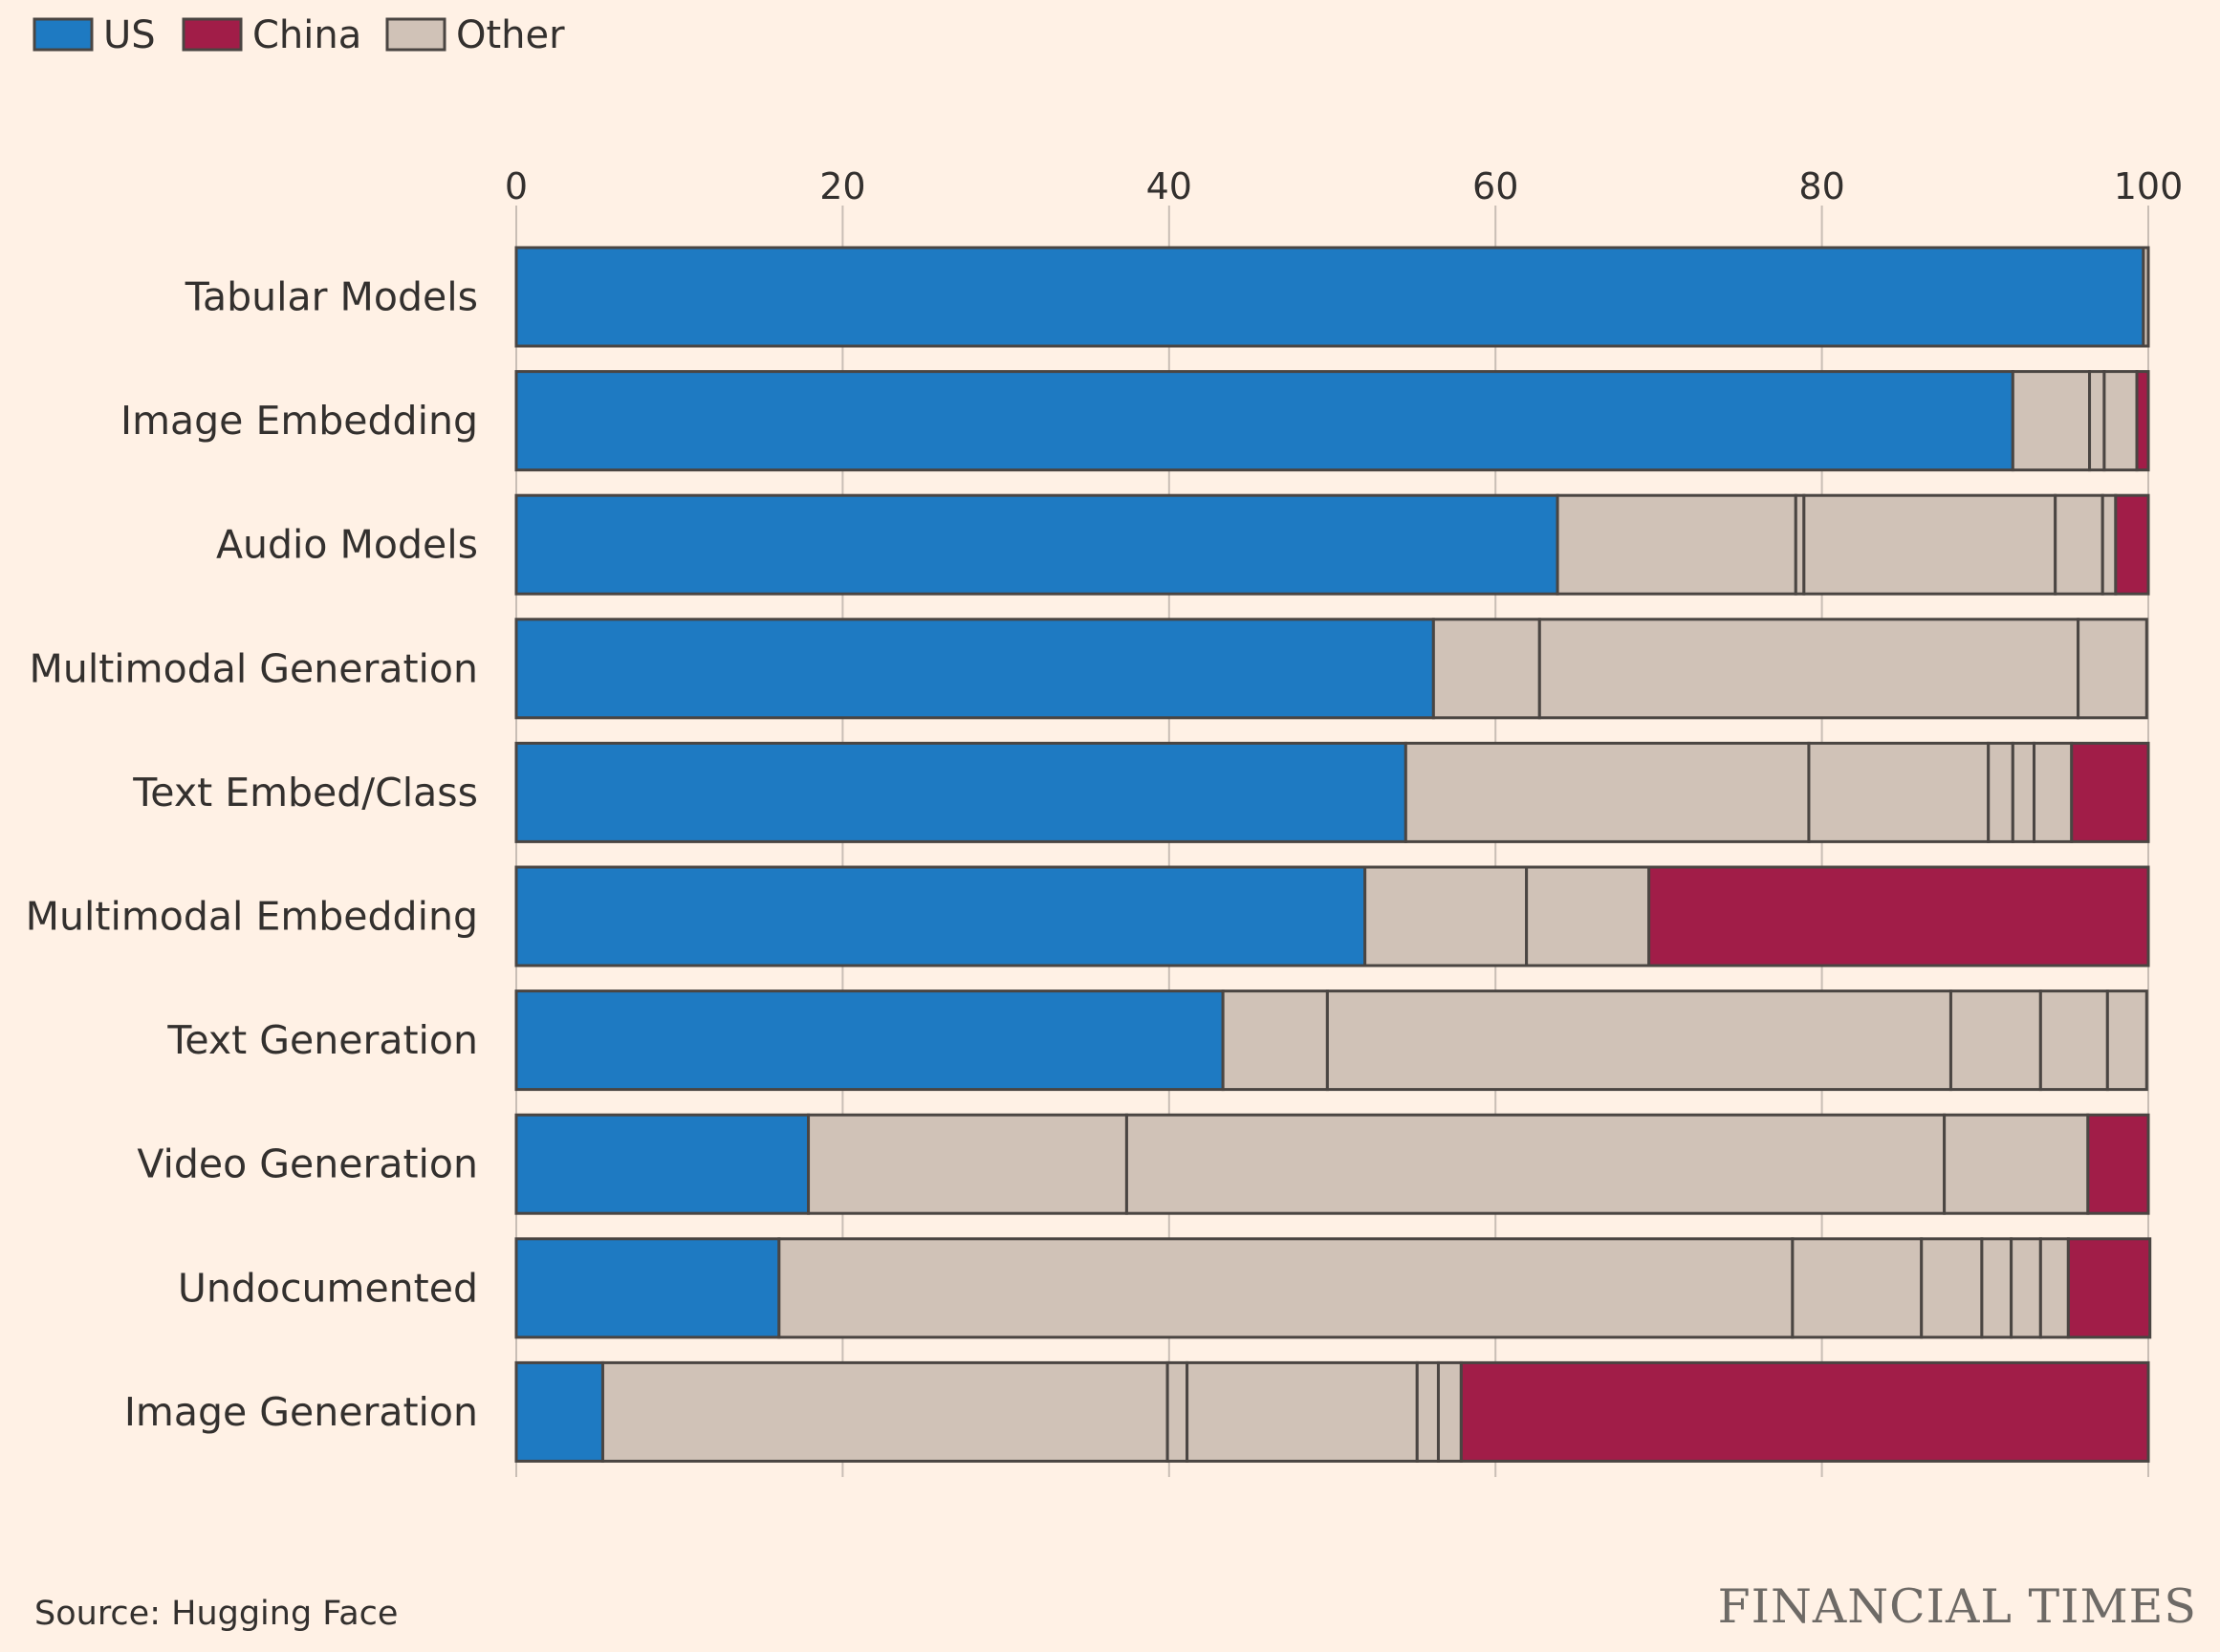 The height and width of the screenshot is (1652, 2220). I want to click on category-label-text-embed-class: Text Embed/Class, so click(305, 792).